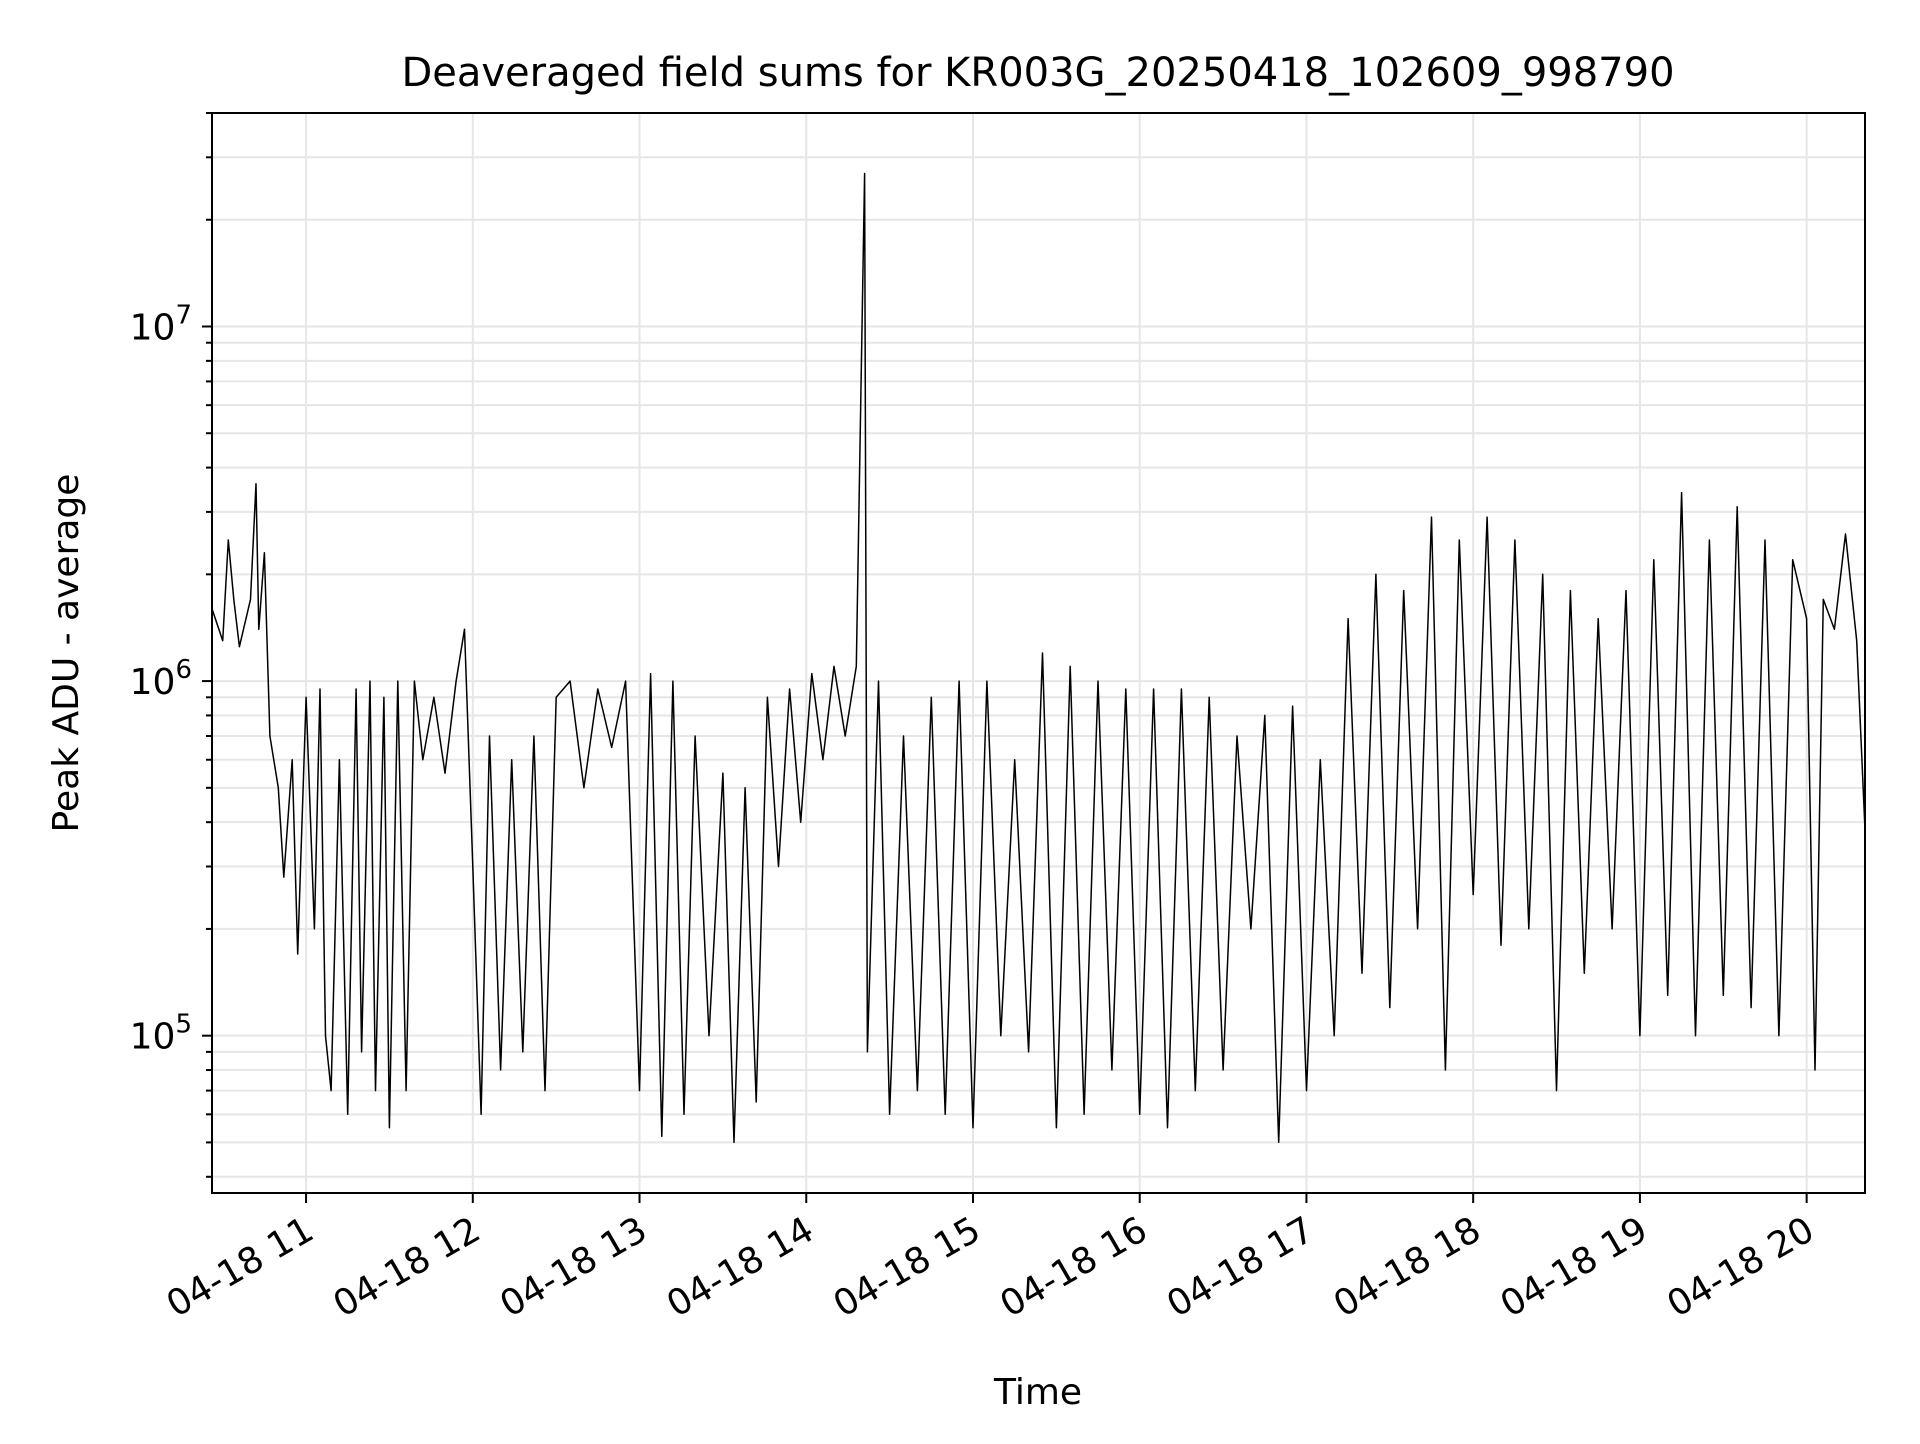  What do you see at coordinates (66, 653) in the screenshot?
I see `y-axis-label: Peak ADU - average` at bounding box center [66, 653].